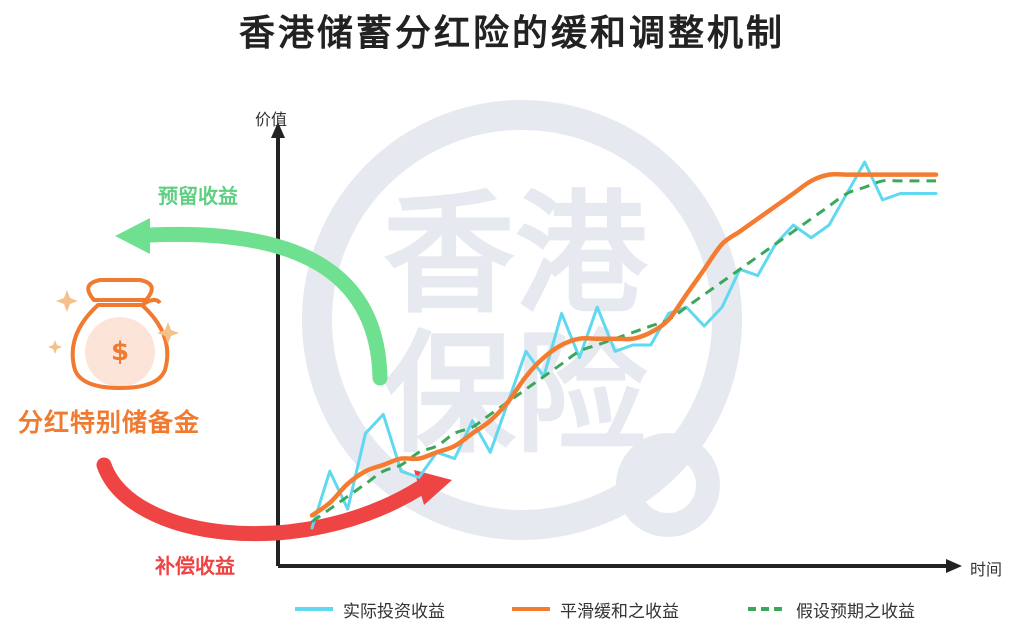 Image resolution: width=1024 pixels, height=642 pixels. Describe the element at coordinates (314, 609) in the screenshot. I see `legend-swatch-actual` at that location.